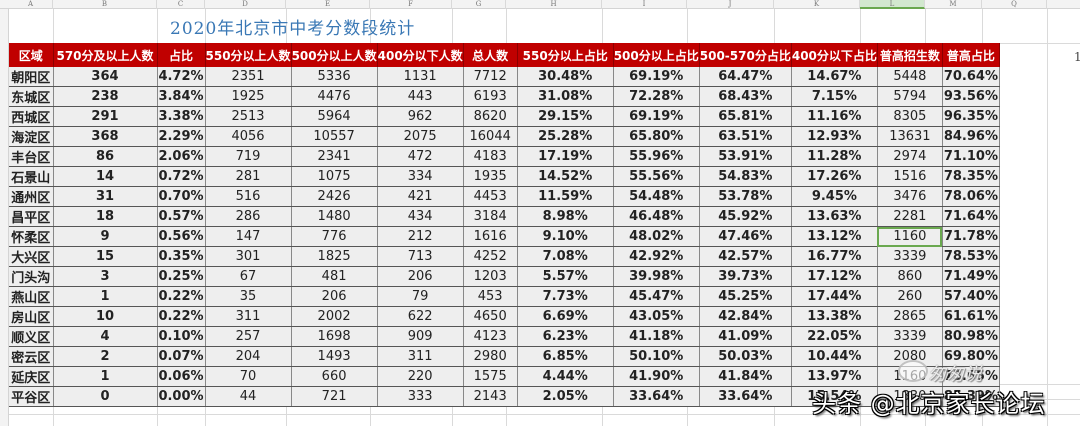 The height and width of the screenshot is (426, 1080). I want to click on cell-570-count: 364, so click(105, 77).